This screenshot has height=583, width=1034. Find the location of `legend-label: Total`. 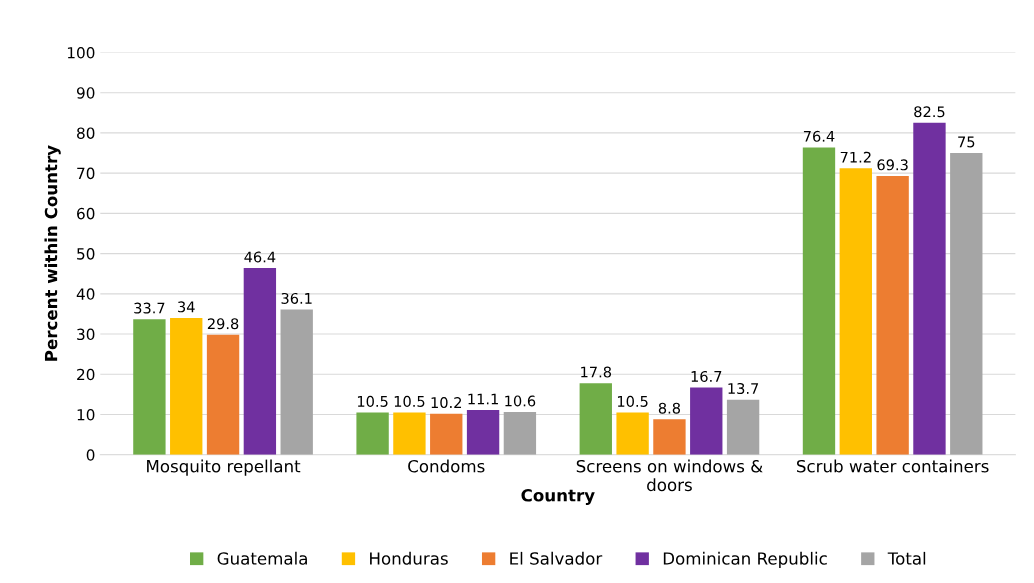

legend-label: Total is located at coordinates (906, 558).